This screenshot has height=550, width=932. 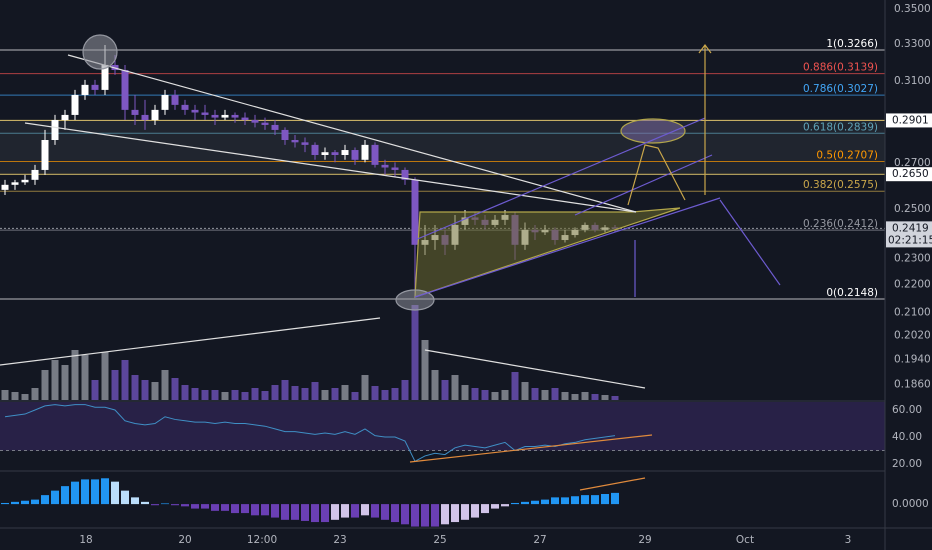 What do you see at coordinates (653, 131) in the screenshot?
I see `highlight` at bounding box center [653, 131].